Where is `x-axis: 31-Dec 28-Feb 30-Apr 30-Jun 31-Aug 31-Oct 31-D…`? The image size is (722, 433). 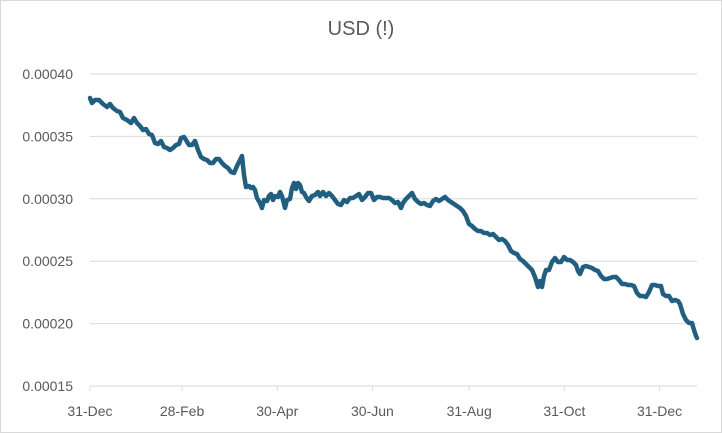
x-axis: 31-Dec 28-Feb 30-Apr 30-Jun 31-Aug 31-Oct 31-D… is located at coordinates (382, 402).